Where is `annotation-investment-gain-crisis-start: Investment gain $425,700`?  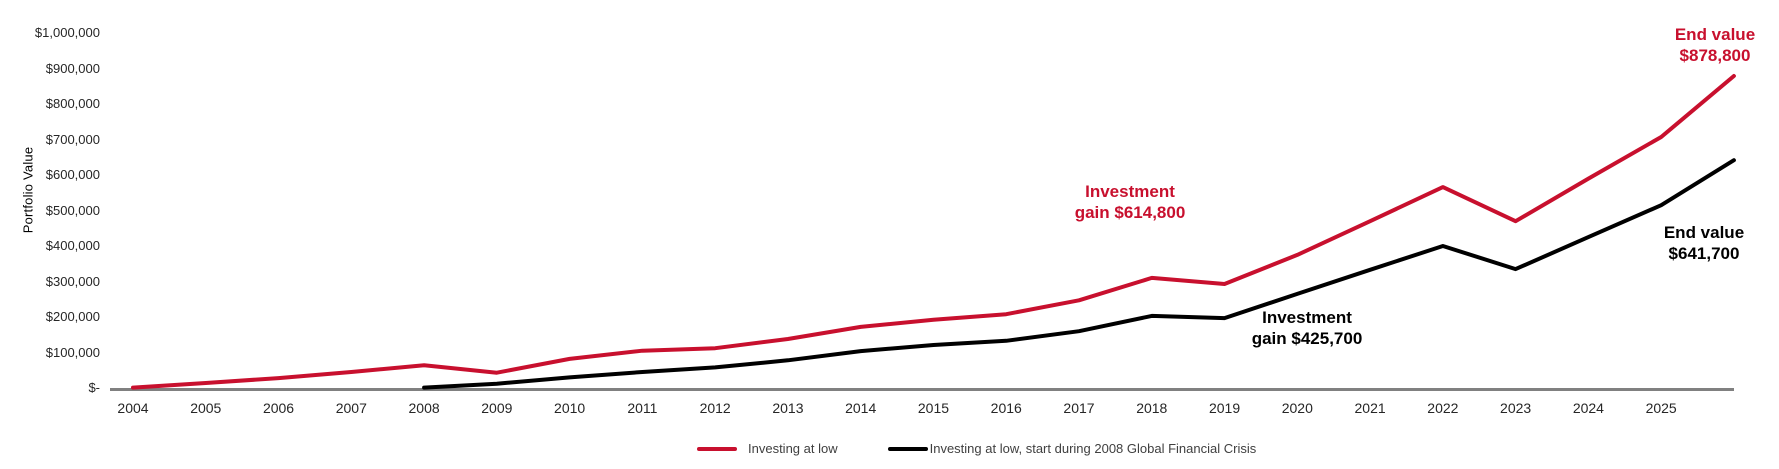
annotation-investment-gain-crisis-start: Investment gain $425,700 is located at coordinates (1307, 328).